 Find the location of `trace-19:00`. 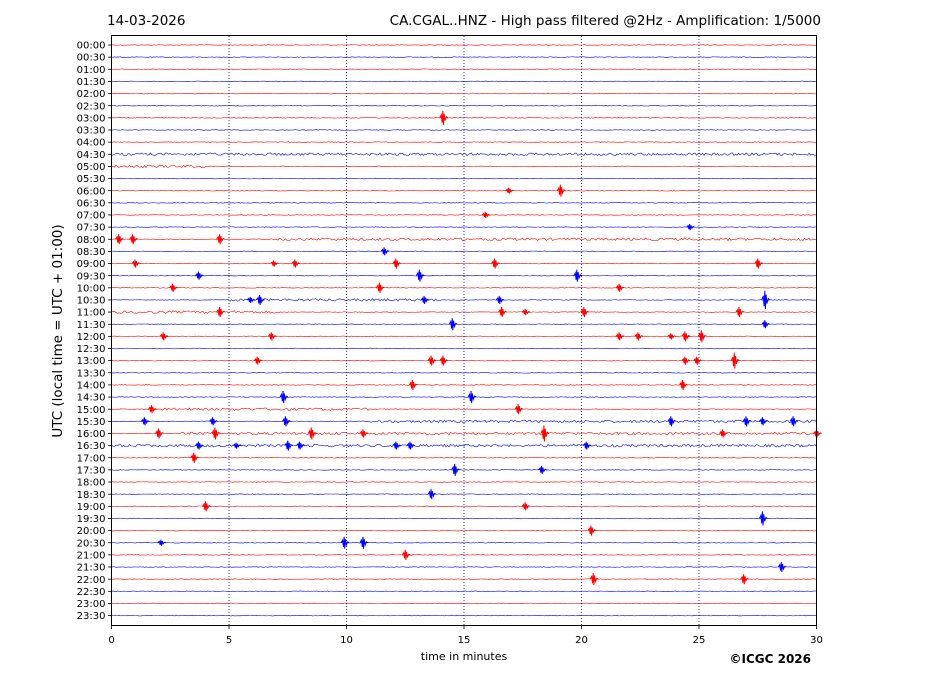

trace-19:00 is located at coordinates (464, 506).